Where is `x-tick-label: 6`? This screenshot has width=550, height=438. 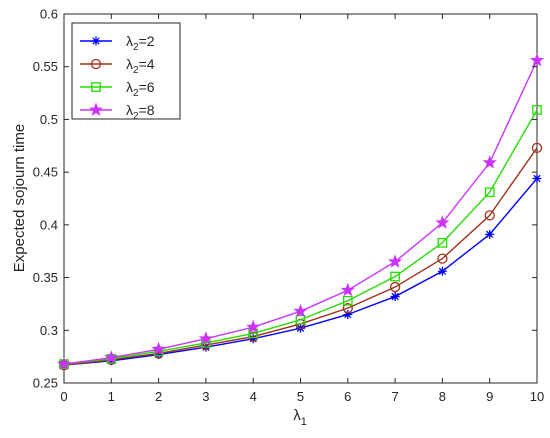
x-tick-label: 6 is located at coordinates (347, 396).